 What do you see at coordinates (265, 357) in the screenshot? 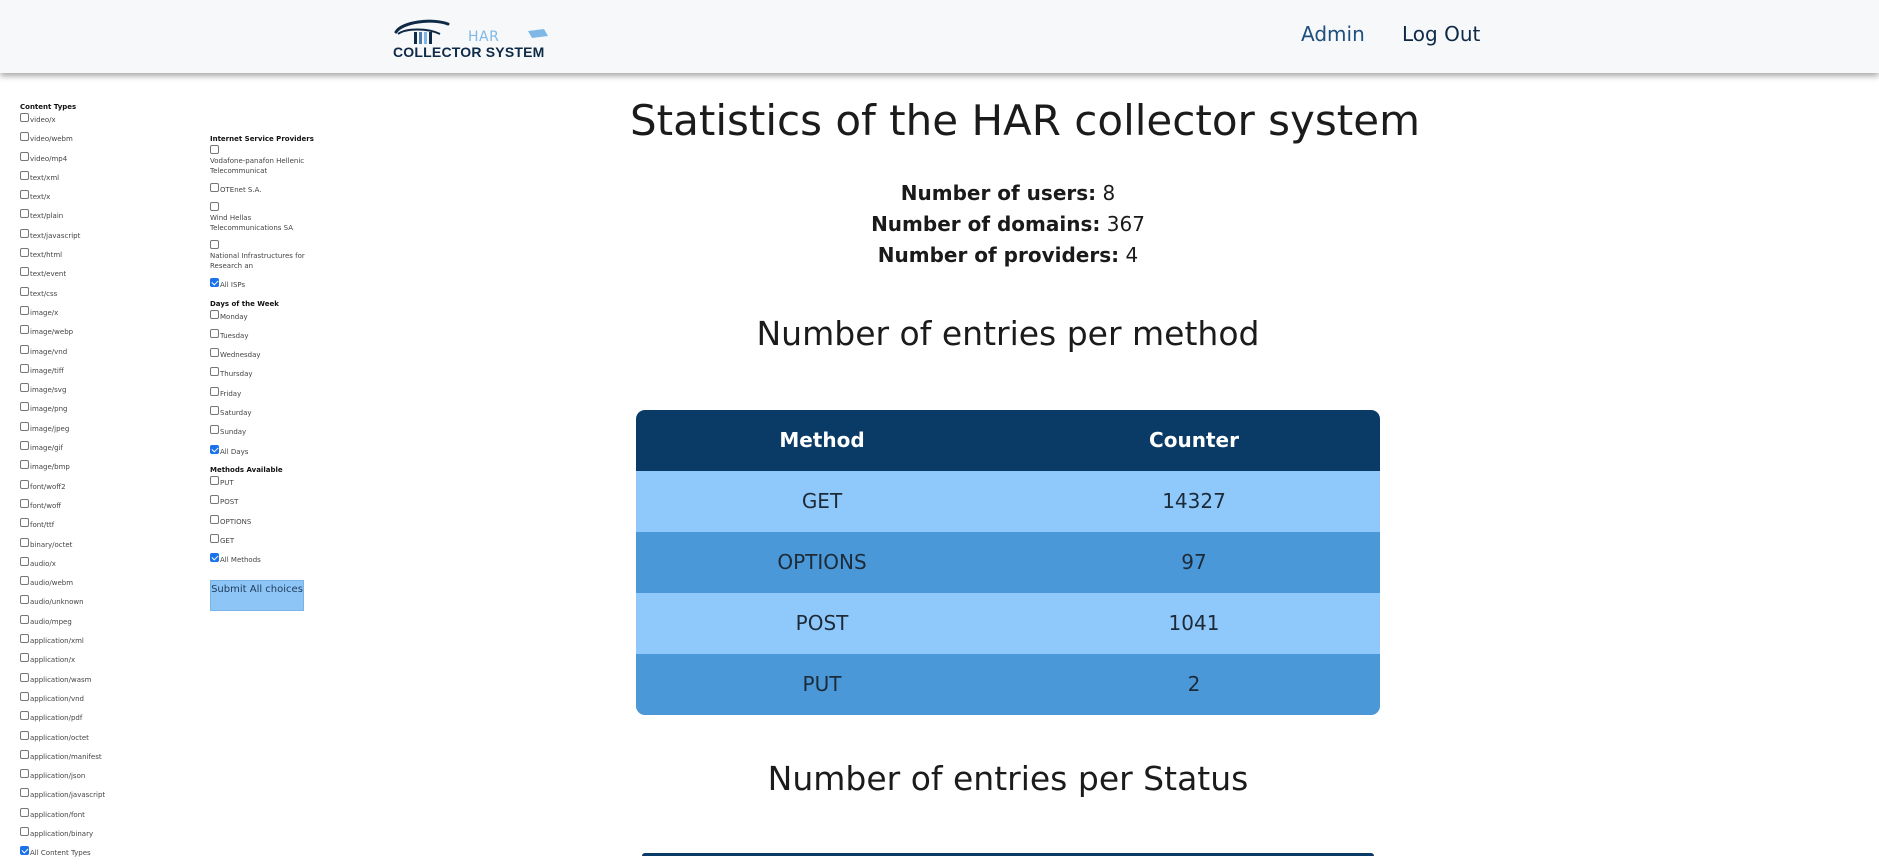
I see `day-option: Wednesday` at bounding box center [265, 357].